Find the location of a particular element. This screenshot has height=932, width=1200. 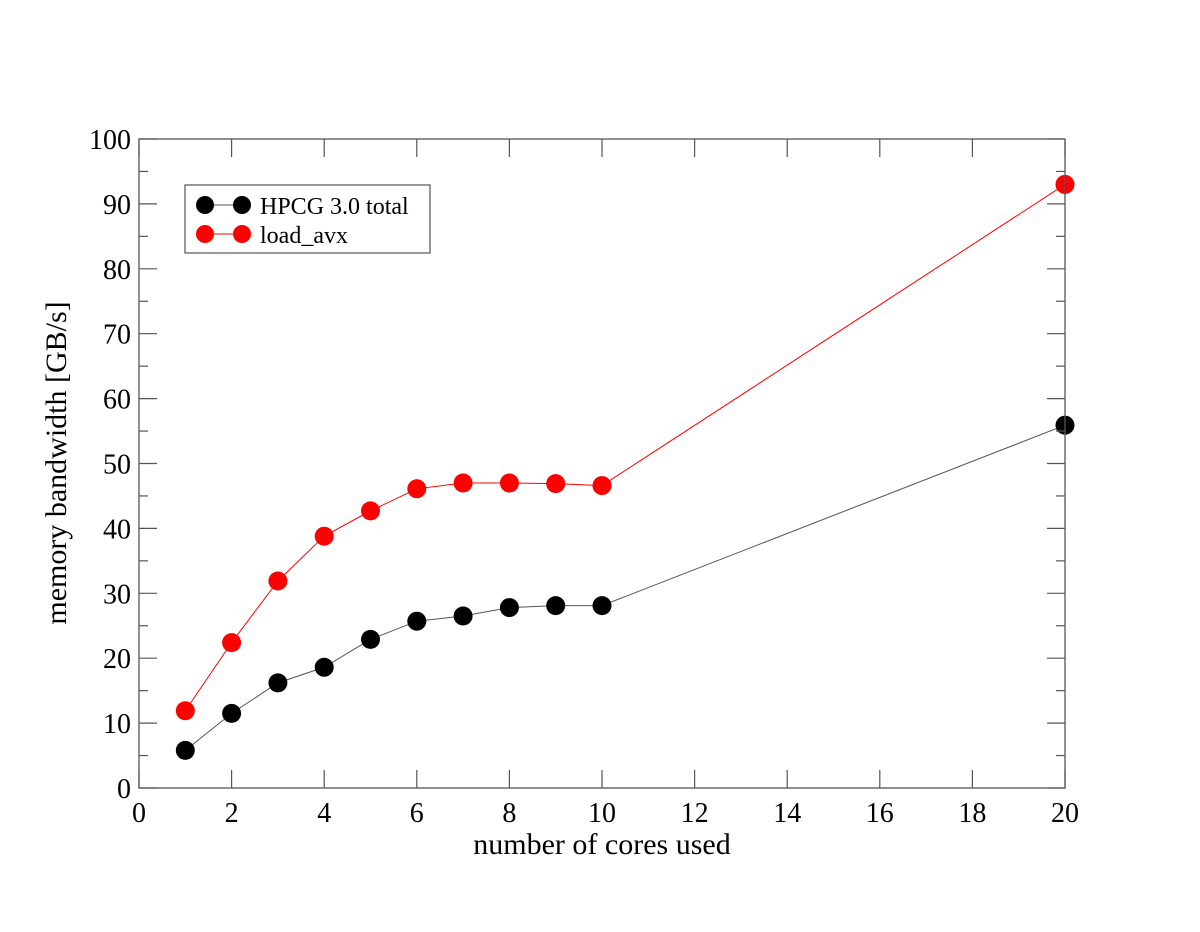

y-tick-label: 10 is located at coordinates (117, 724).